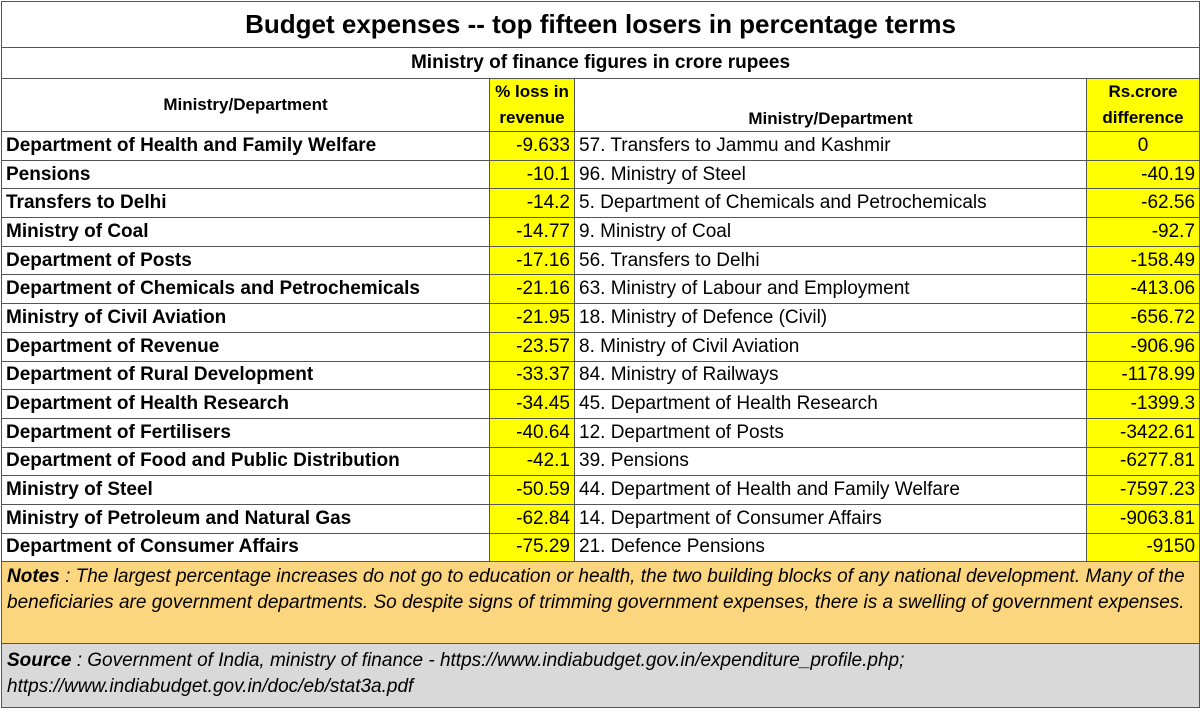 The image size is (1200, 720). Describe the element at coordinates (245, 346) in the screenshot. I see `row-ministry-name: Department of Revenue` at that location.